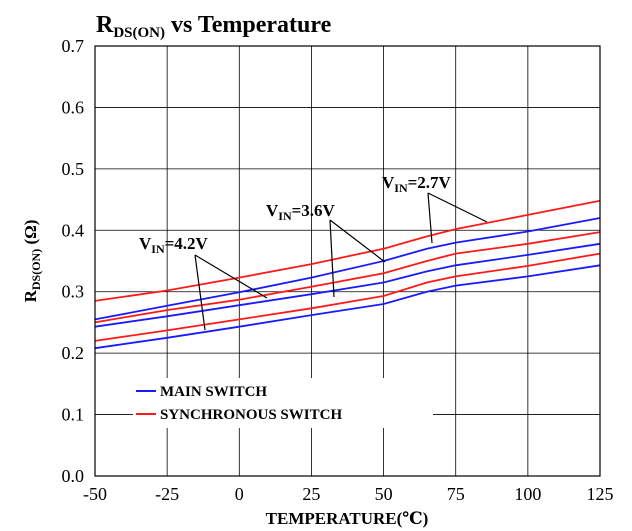 This screenshot has height=531, width=632. Describe the element at coordinates (73, 230) in the screenshot. I see `y-tick-label: 0.4` at that location.